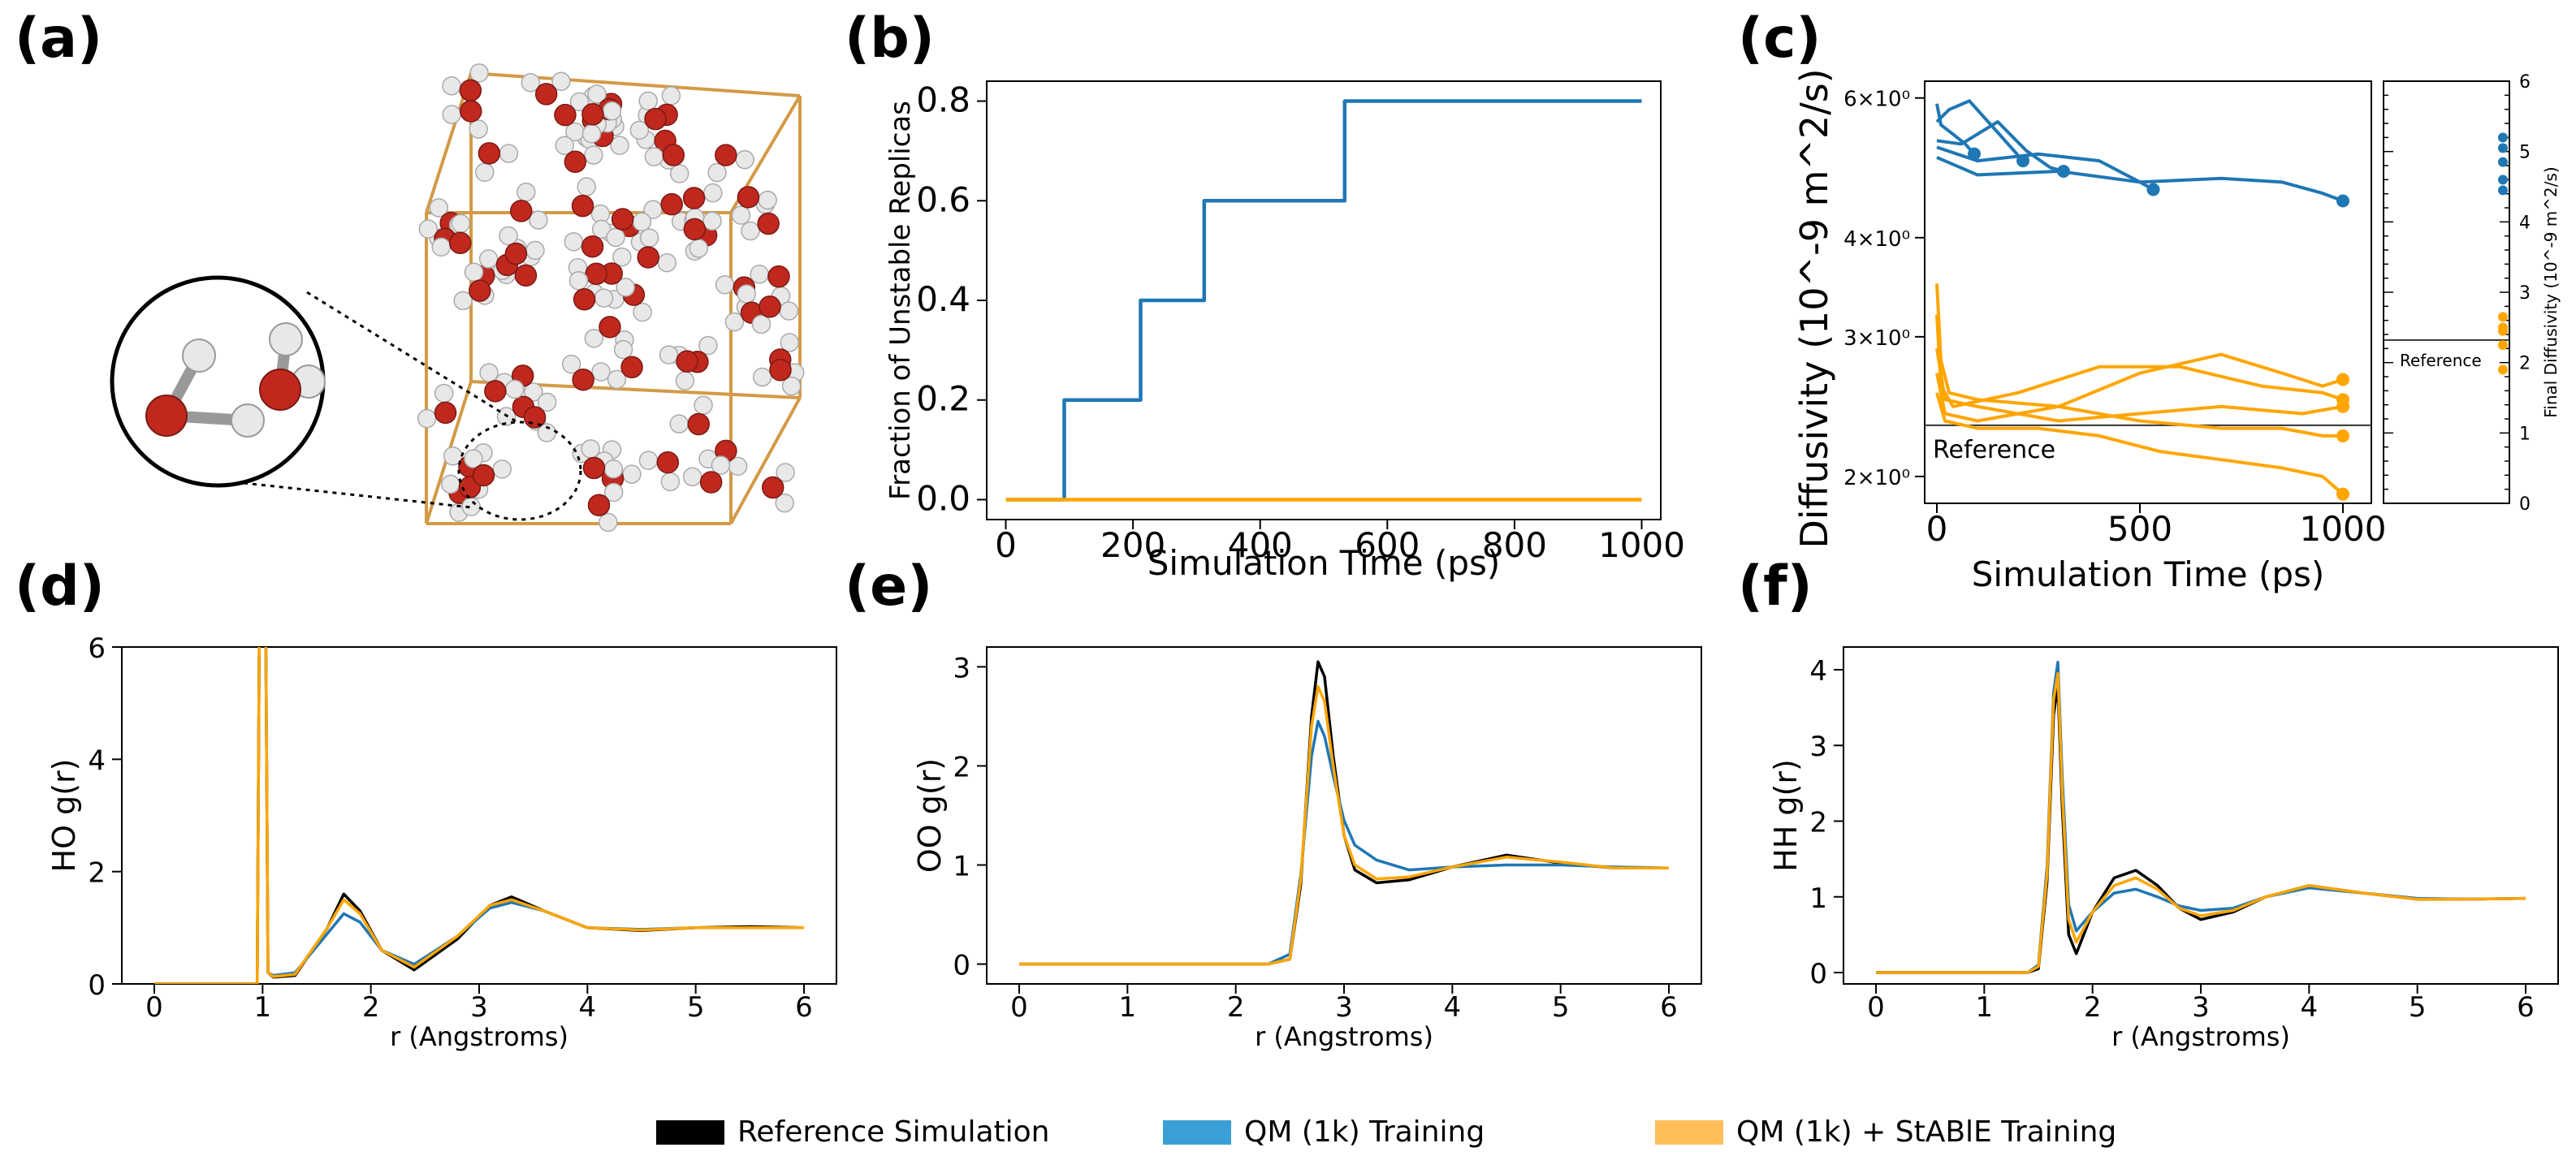 This screenshot has width=2576, height=1169. I want to click on legend-swatch-reference, so click(690, 1132).